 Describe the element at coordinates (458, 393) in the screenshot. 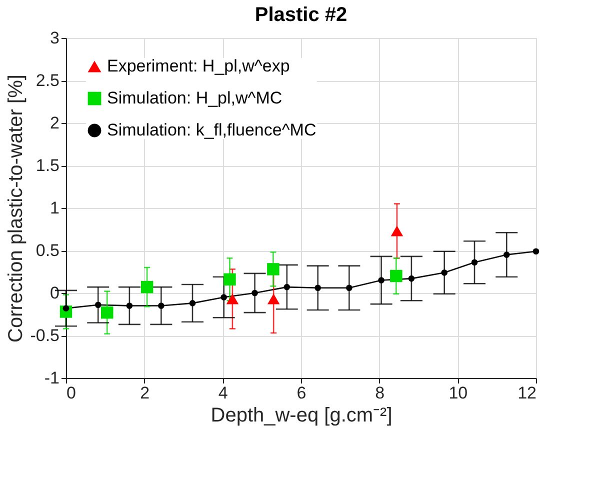

I see `x-tick-label: 10` at that location.